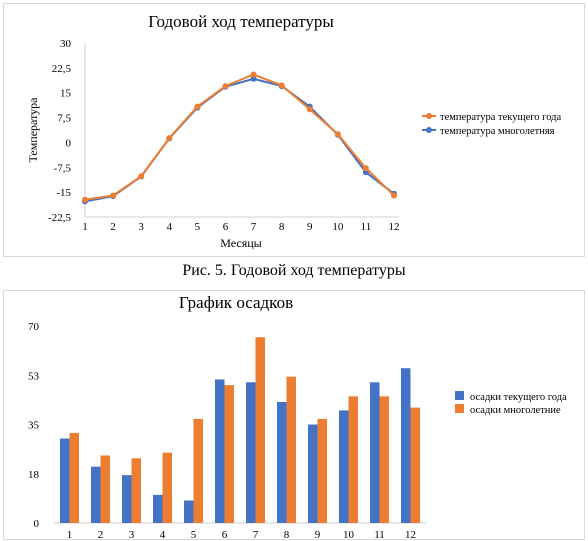 The image size is (588, 541). Describe the element at coordinates (294, 270) in the screenshot. I see `figure-caption: Рис. 5. Годовой ход температуры` at that location.